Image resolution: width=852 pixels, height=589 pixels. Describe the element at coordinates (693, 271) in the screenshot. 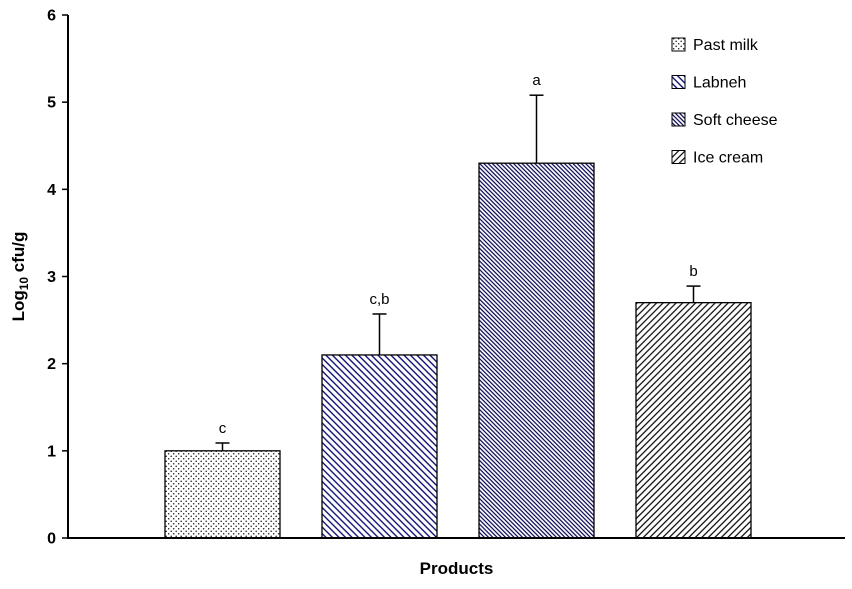

I see `sig-letter-ice-cream: b` at that location.